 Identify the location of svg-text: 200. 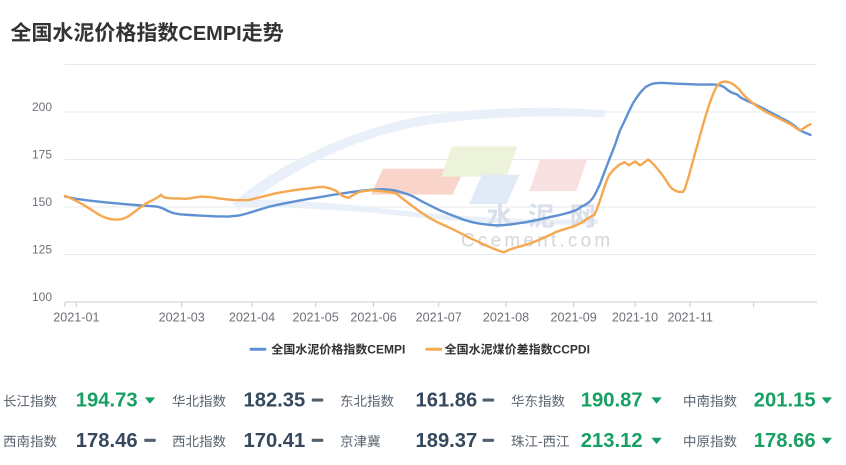
(42, 107).